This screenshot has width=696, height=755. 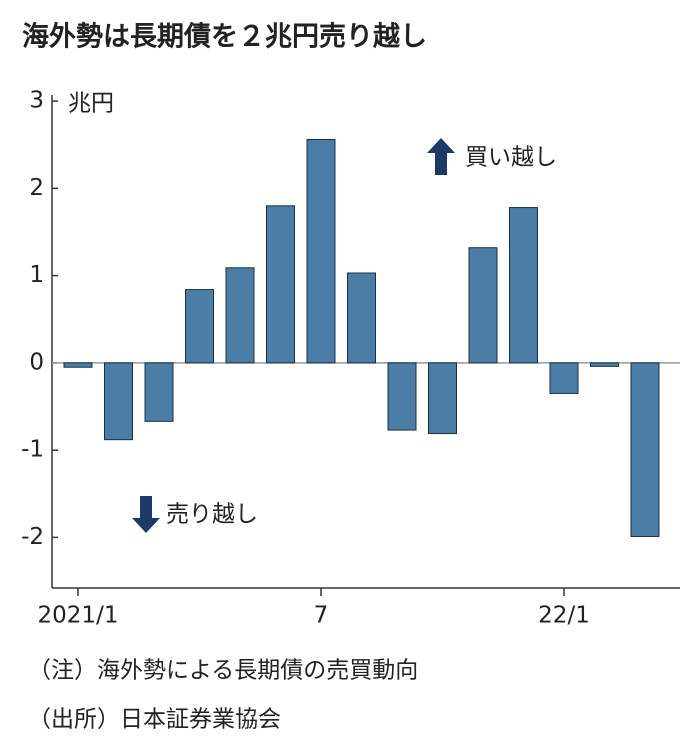 I want to click on annotation: 売り越し, so click(x=212, y=515).